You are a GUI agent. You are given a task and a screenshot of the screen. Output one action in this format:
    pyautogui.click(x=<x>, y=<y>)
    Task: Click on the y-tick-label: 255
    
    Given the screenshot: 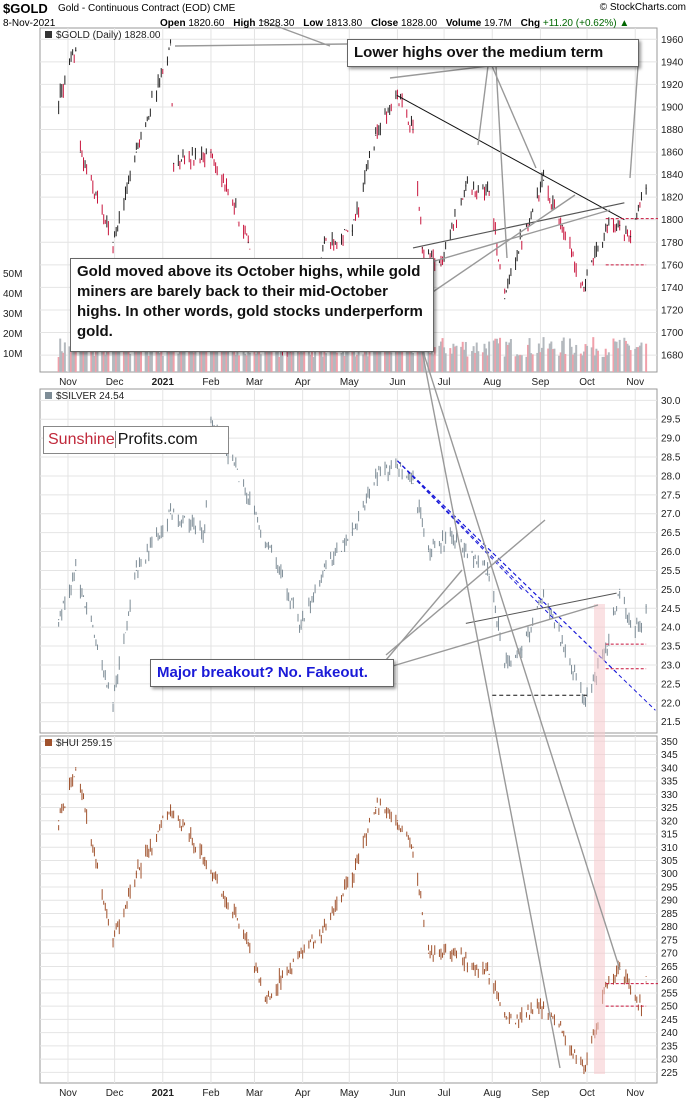 What is the action you would take?
    pyautogui.click(x=669, y=993)
    